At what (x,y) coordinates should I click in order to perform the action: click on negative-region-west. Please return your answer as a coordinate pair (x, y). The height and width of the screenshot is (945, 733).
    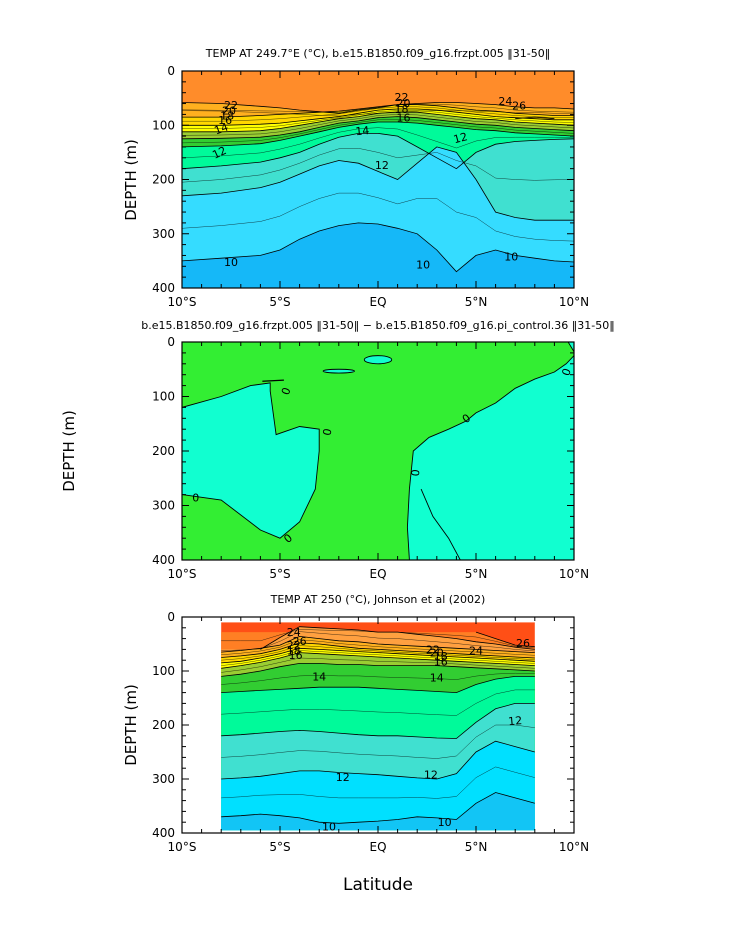
    Looking at the image, I should click on (251, 460).